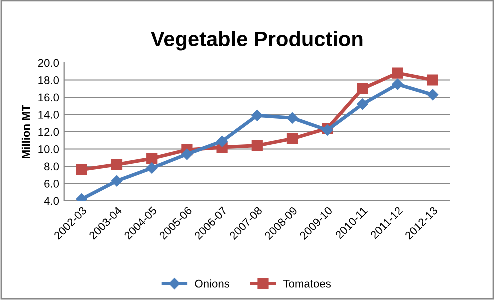  Describe the element at coordinates (26, 131) in the screenshot. I see `y-axis-title: Million MT` at that location.